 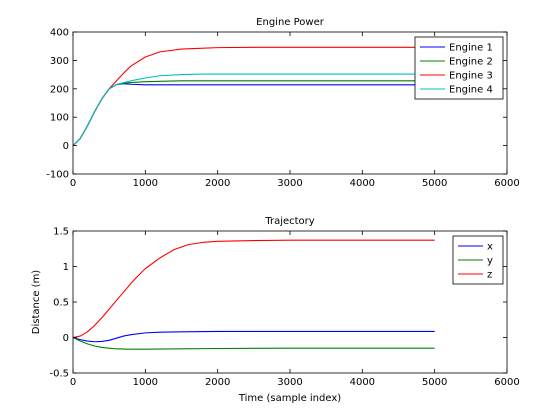 What do you see at coordinates (59, 33) in the screenshot?
I see `y-tick-label: 400` at bounding box center [59, 33].